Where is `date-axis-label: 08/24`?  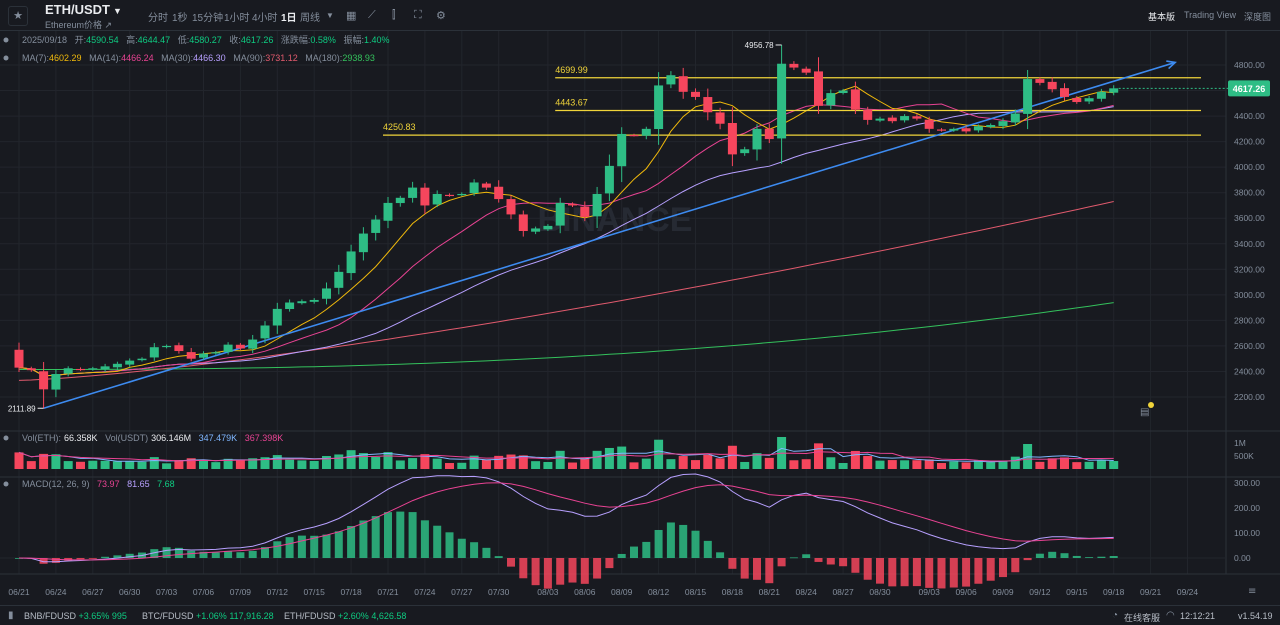
date-axis-label: 08/24 is located at coordinates (807, 592).